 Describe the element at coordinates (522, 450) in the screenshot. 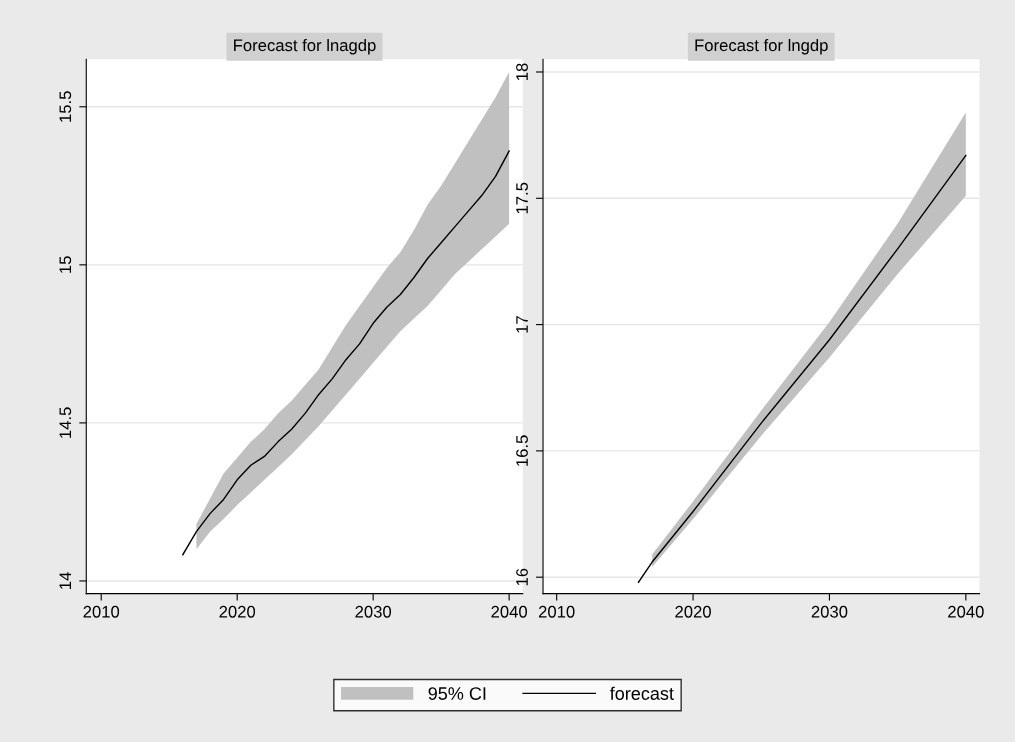

I see `y-tick-label: 16.5` at that location.